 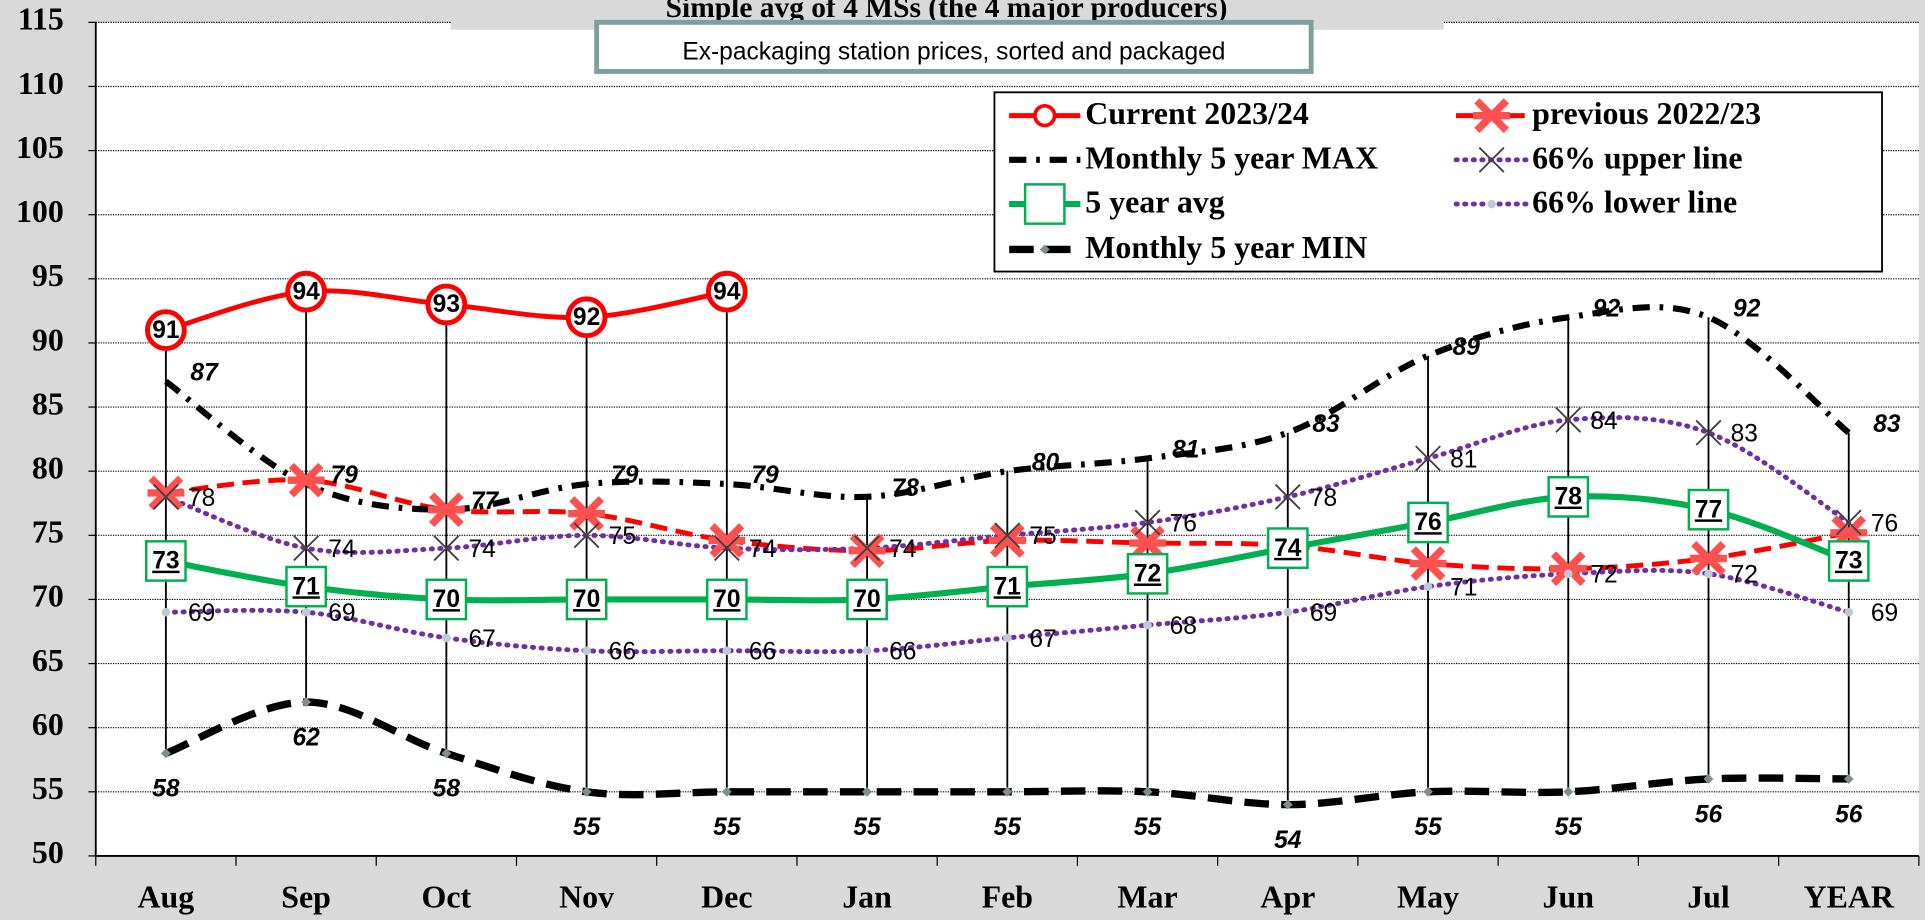 I want to click on legend, so click(x=1438, y=182).